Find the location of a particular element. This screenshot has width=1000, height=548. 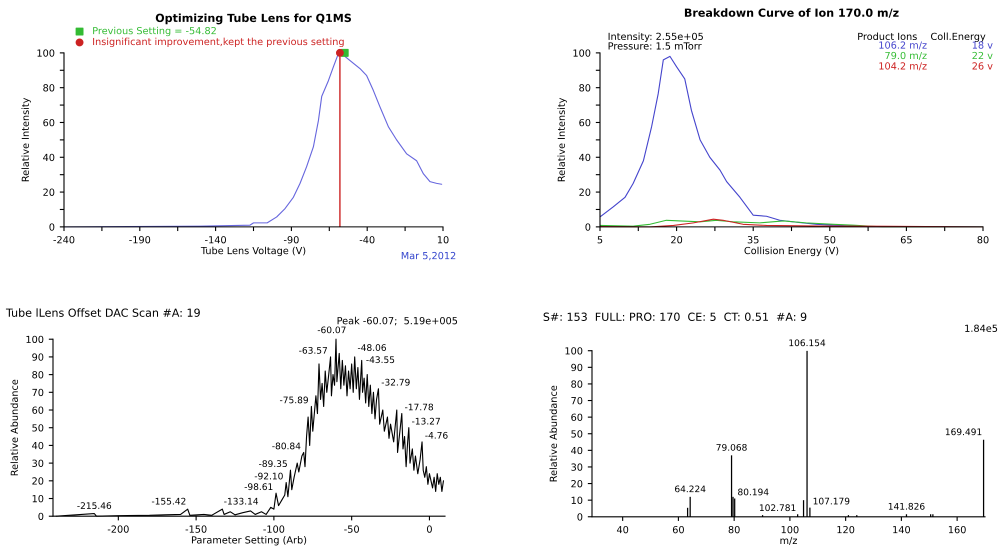

annotation: -17.78 is located at coordinates (419, 407).